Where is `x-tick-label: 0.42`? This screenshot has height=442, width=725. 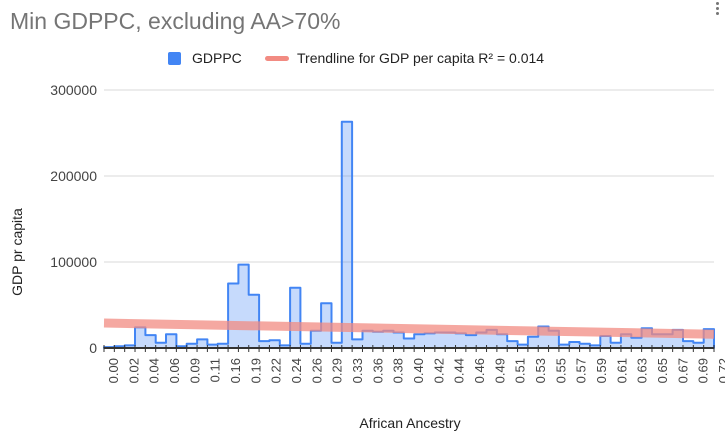 x-tick-label: 0.42 is located at coordinates (438, 370).